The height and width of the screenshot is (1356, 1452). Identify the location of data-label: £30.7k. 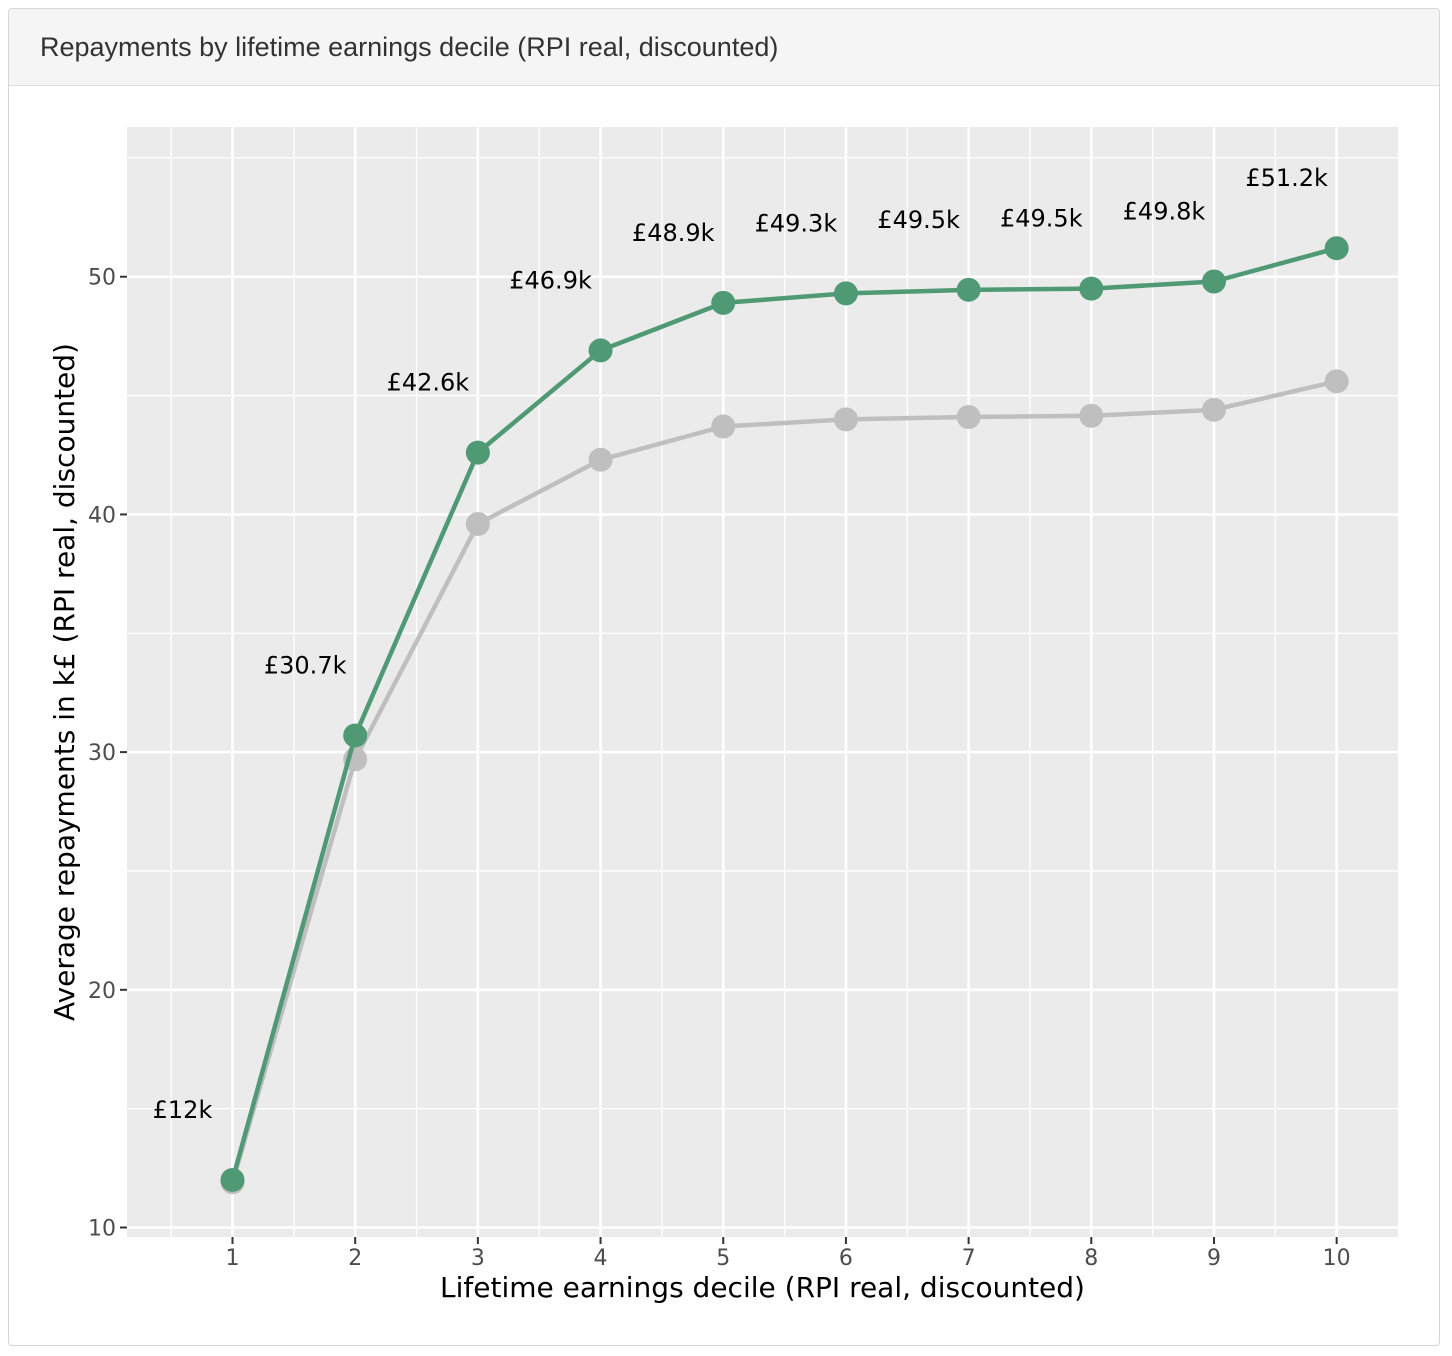
(305, 665).